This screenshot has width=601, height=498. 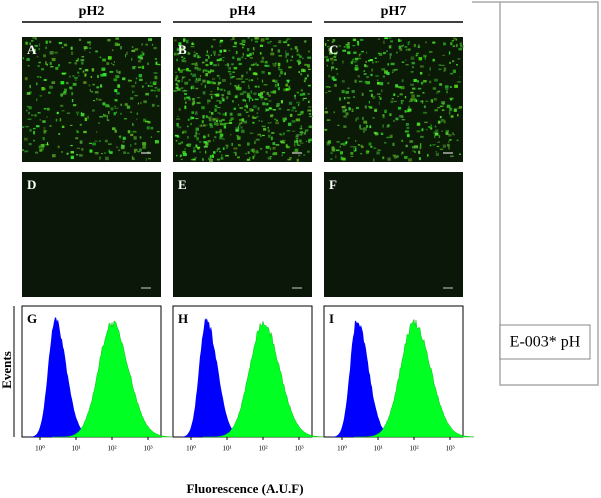 What do you see at coordinates (298, 449) in the screenshot?
I see `x-tick-label: 10³` at bounding box center [298, 449].